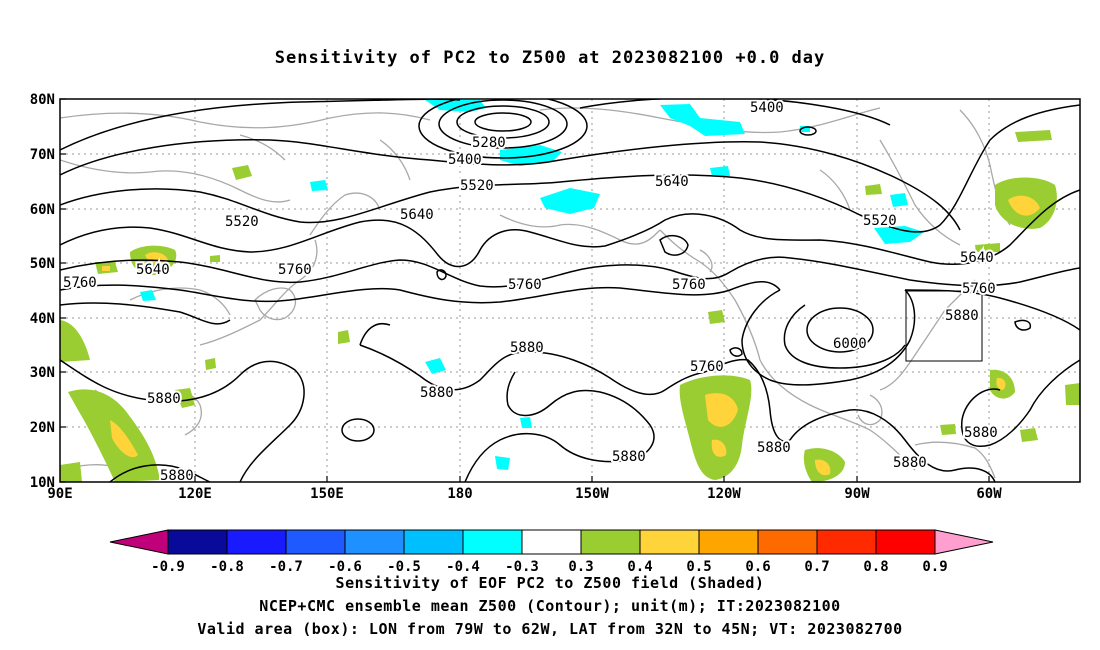 The height and width of the screenshot is (650, 1100). What do you see at coordinates (59, 494) in the screenshot?
I see `lon-label: 90E` at bounding box center [59, 494].